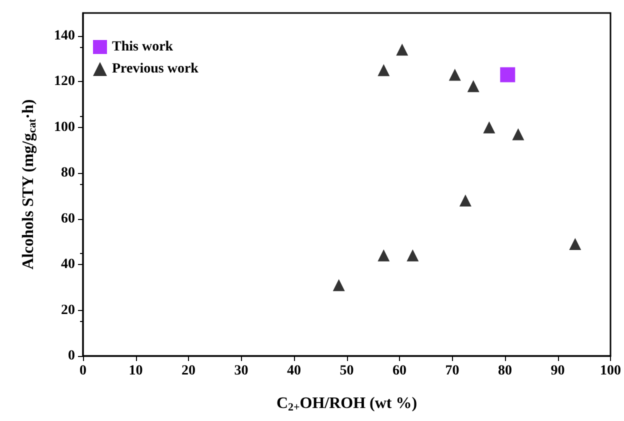 The width and height of the screenshot is (624, 421). Describe the element at coordinates (294, 371) in the screenshot. I see `x-tick-label: 40` at that location.